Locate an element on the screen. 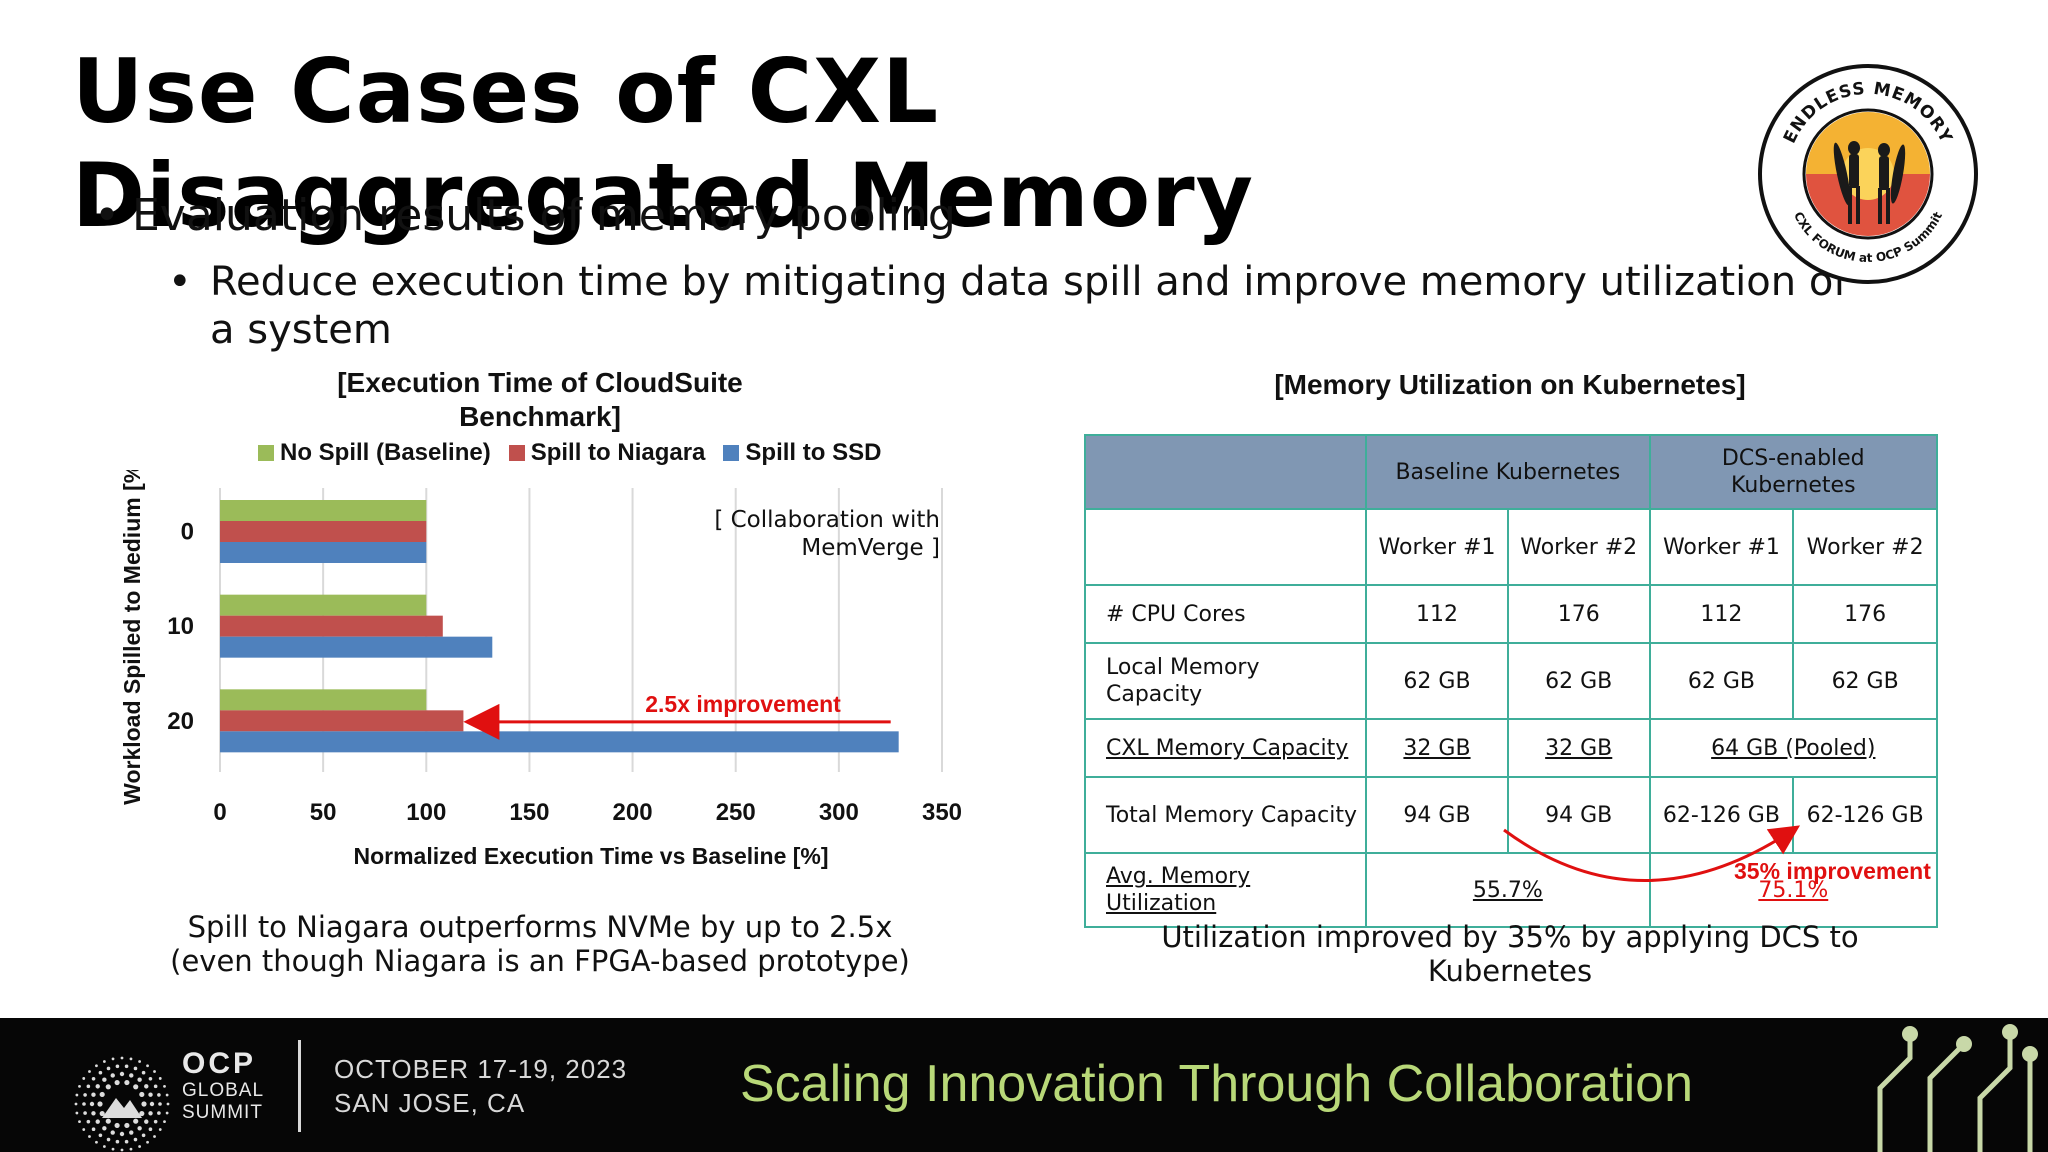 The width and height of the screenshot is (2048, 1152). row-label-cpu: # CPU Cores is located at coordinates (1225, 614).